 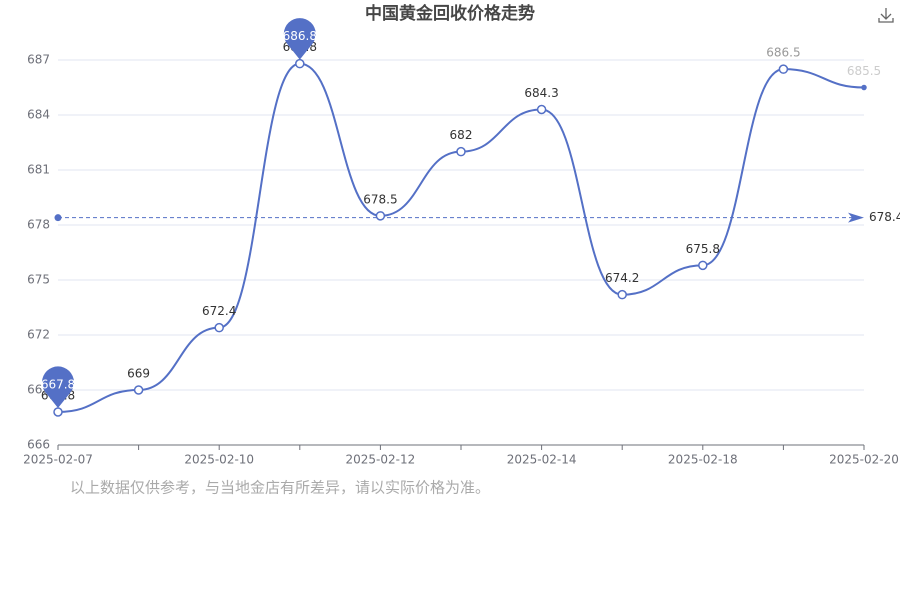 I want to click on x-tick-label: 2025-02-12, so click(x=381, y=460).